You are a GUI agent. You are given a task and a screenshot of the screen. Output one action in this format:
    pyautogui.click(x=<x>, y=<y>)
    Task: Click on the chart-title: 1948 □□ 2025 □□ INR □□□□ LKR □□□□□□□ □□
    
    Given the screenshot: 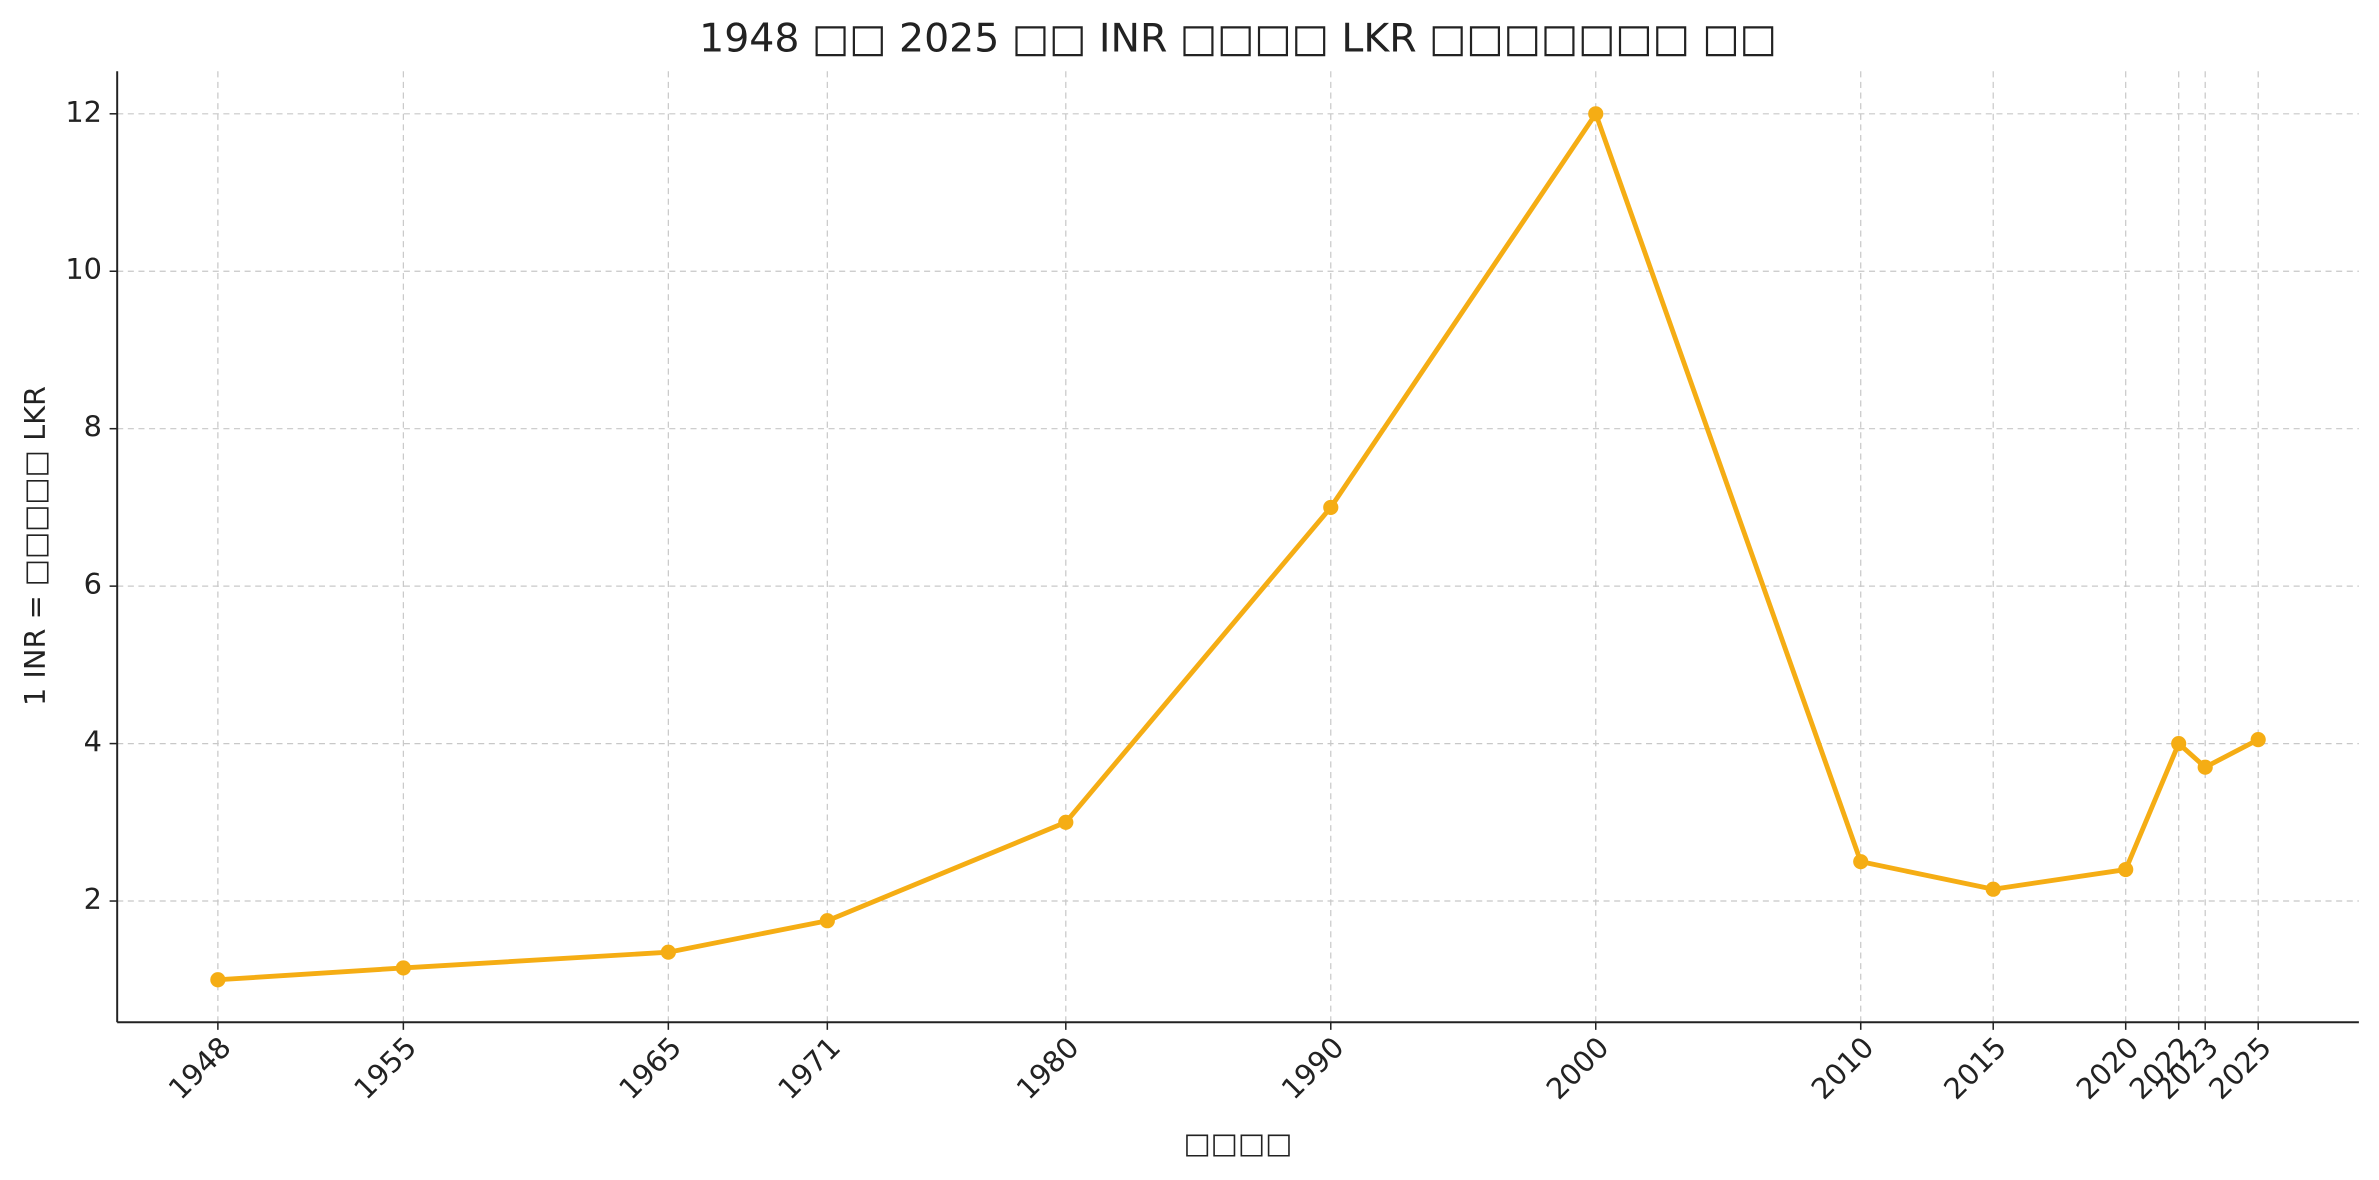 What is the action you would take?
    pyautogui.click(x=1238, y=38)
    